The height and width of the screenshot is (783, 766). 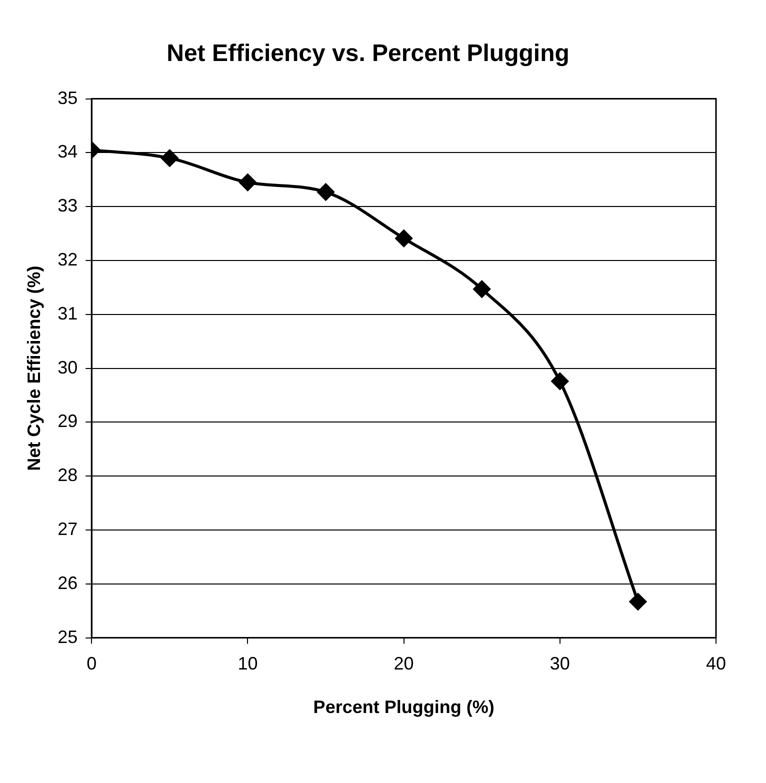 I want to click on y-tick-label: 28, so click(x=68, y=475).